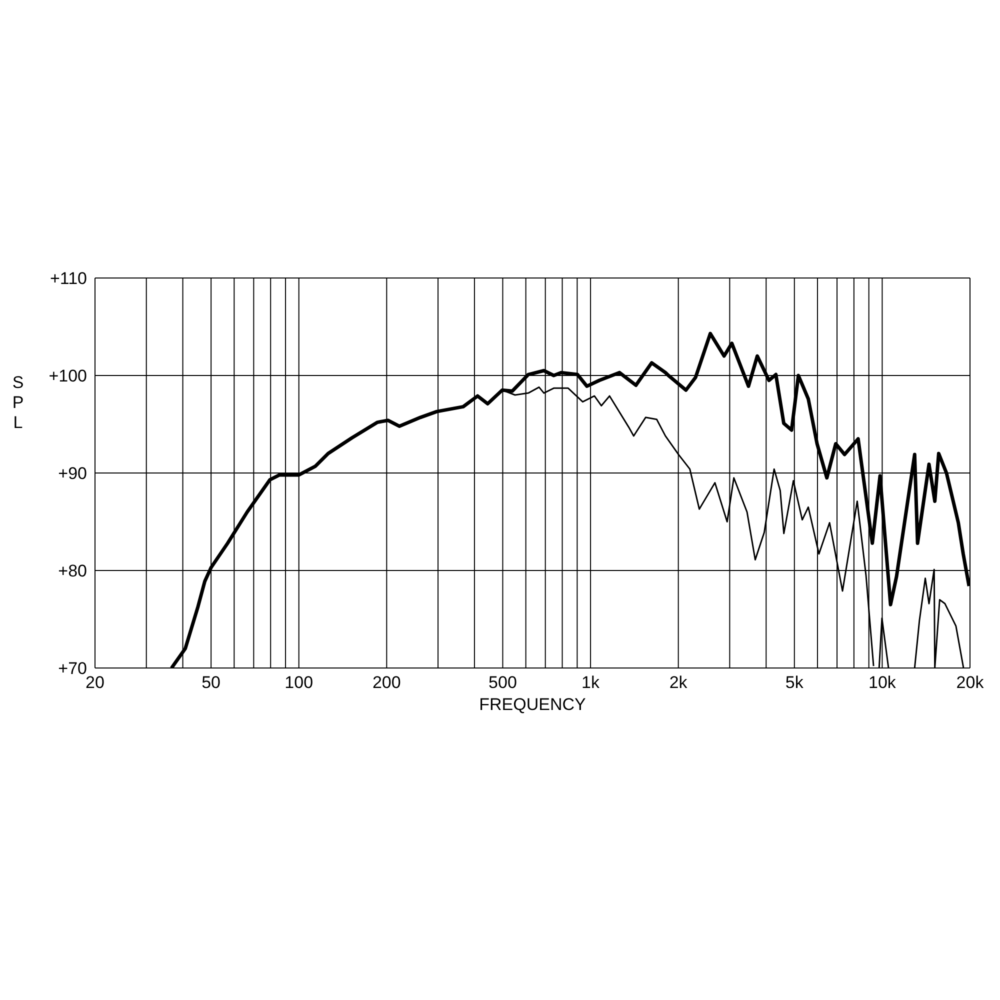 This screenshot has width=1000, height=1000. What do you see at coordinates (67, 376) in the screenshot?
I see `y-tick-label: +100` at bounding box center [67, 376].